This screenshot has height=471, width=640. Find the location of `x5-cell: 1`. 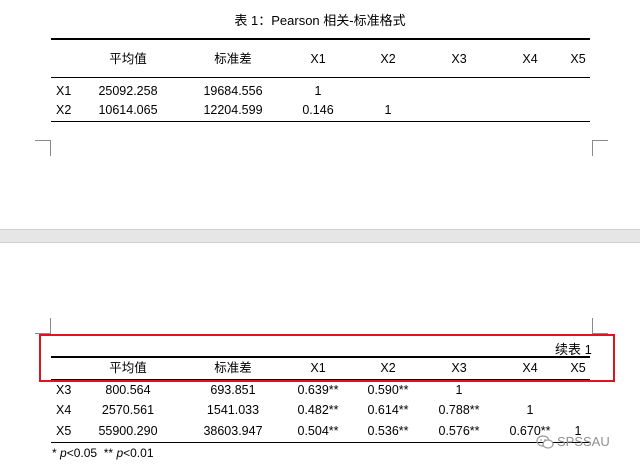

x5-cell: 1 is located at coordinates (578, 431).